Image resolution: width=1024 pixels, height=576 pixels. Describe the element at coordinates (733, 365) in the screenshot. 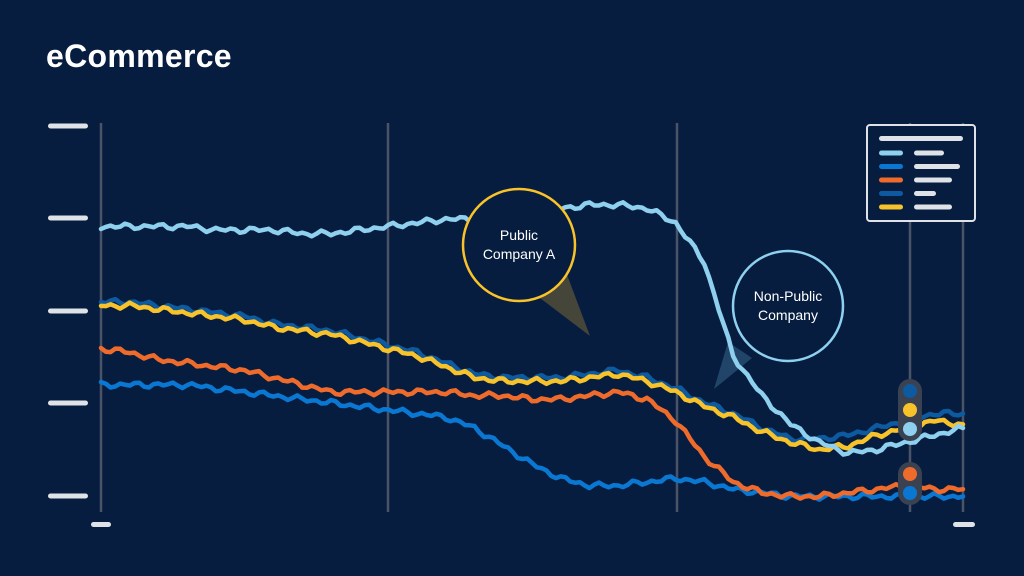

I see `callout-tail` at that location.